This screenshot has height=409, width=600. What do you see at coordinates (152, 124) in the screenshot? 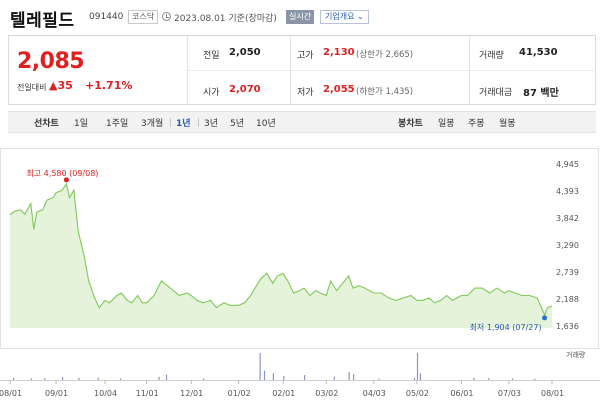
I see `tab-3m: 3개월` at bounding box center [152, 124].